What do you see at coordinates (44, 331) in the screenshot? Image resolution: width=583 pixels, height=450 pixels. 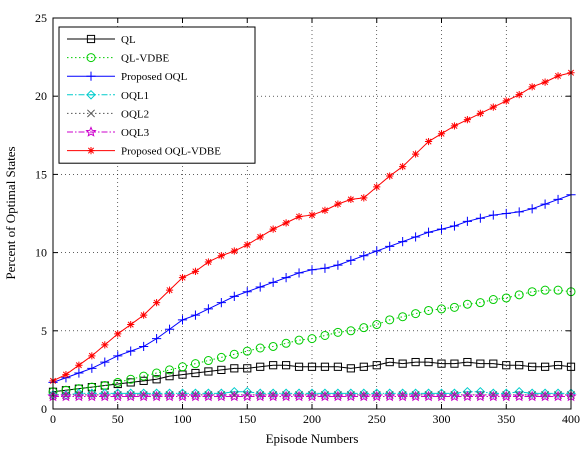 I see `y-tick-label: 5` at bounding box center [44, 331].